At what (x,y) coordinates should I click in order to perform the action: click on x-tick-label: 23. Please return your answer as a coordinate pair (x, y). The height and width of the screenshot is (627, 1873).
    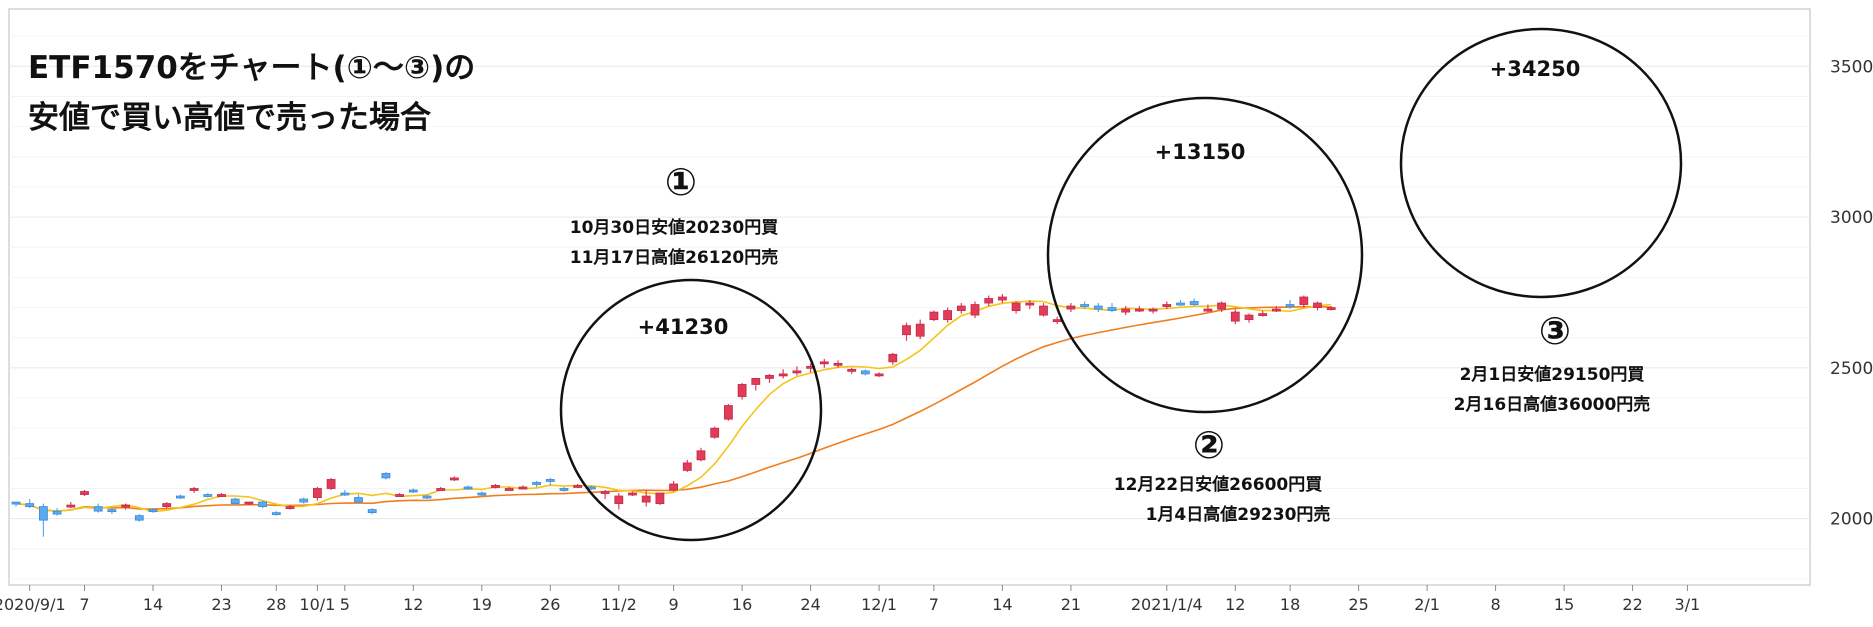
    Looking at the image, I should click on (221, 604).